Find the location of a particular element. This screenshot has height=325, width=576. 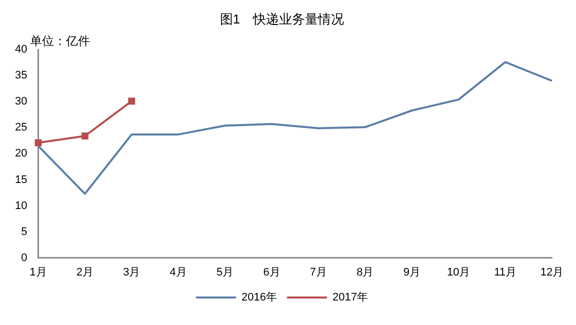

y-tick-label: 25 is located at coordinates (21, 128).